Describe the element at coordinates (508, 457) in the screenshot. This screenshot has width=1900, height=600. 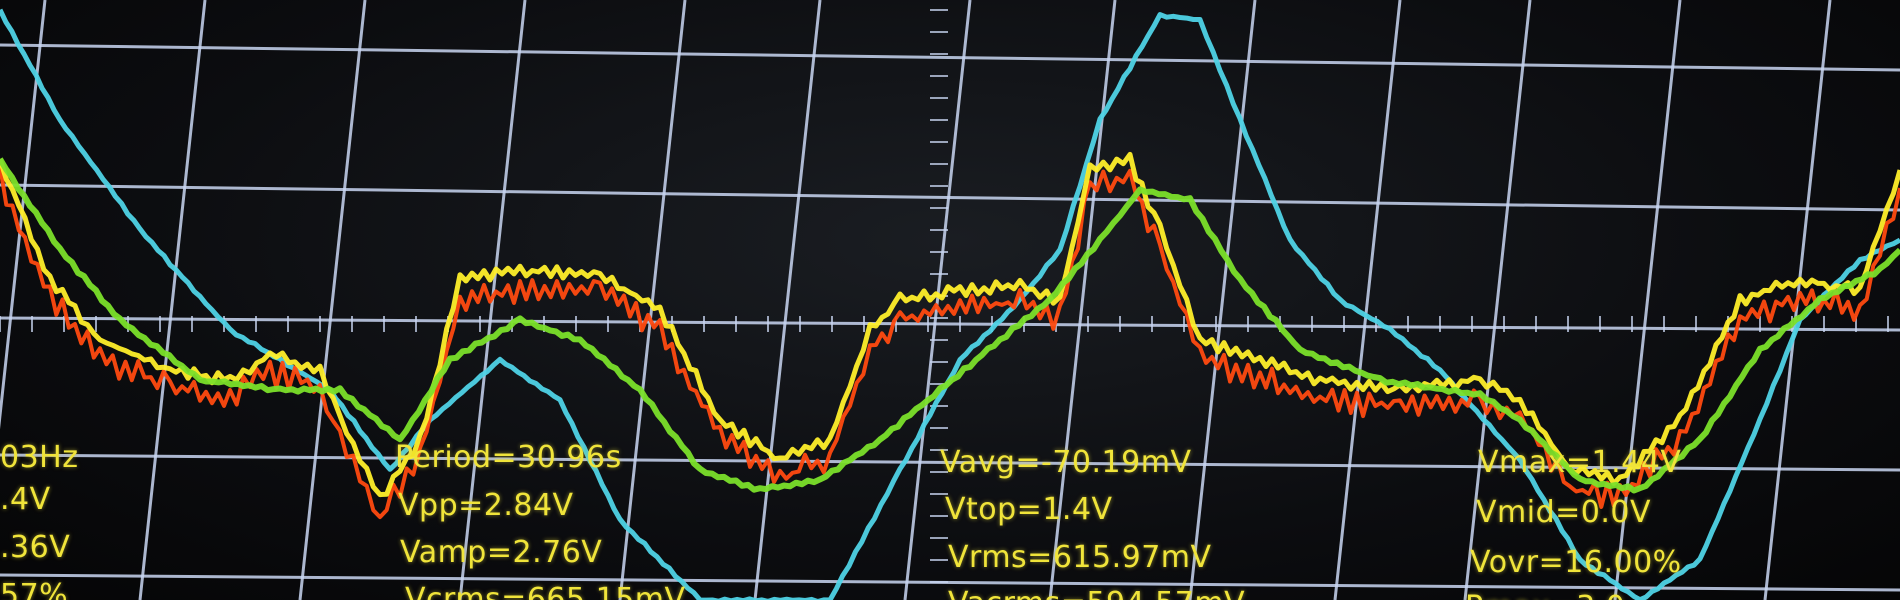
I see `measurement-period: Period=30.96s` at that location.